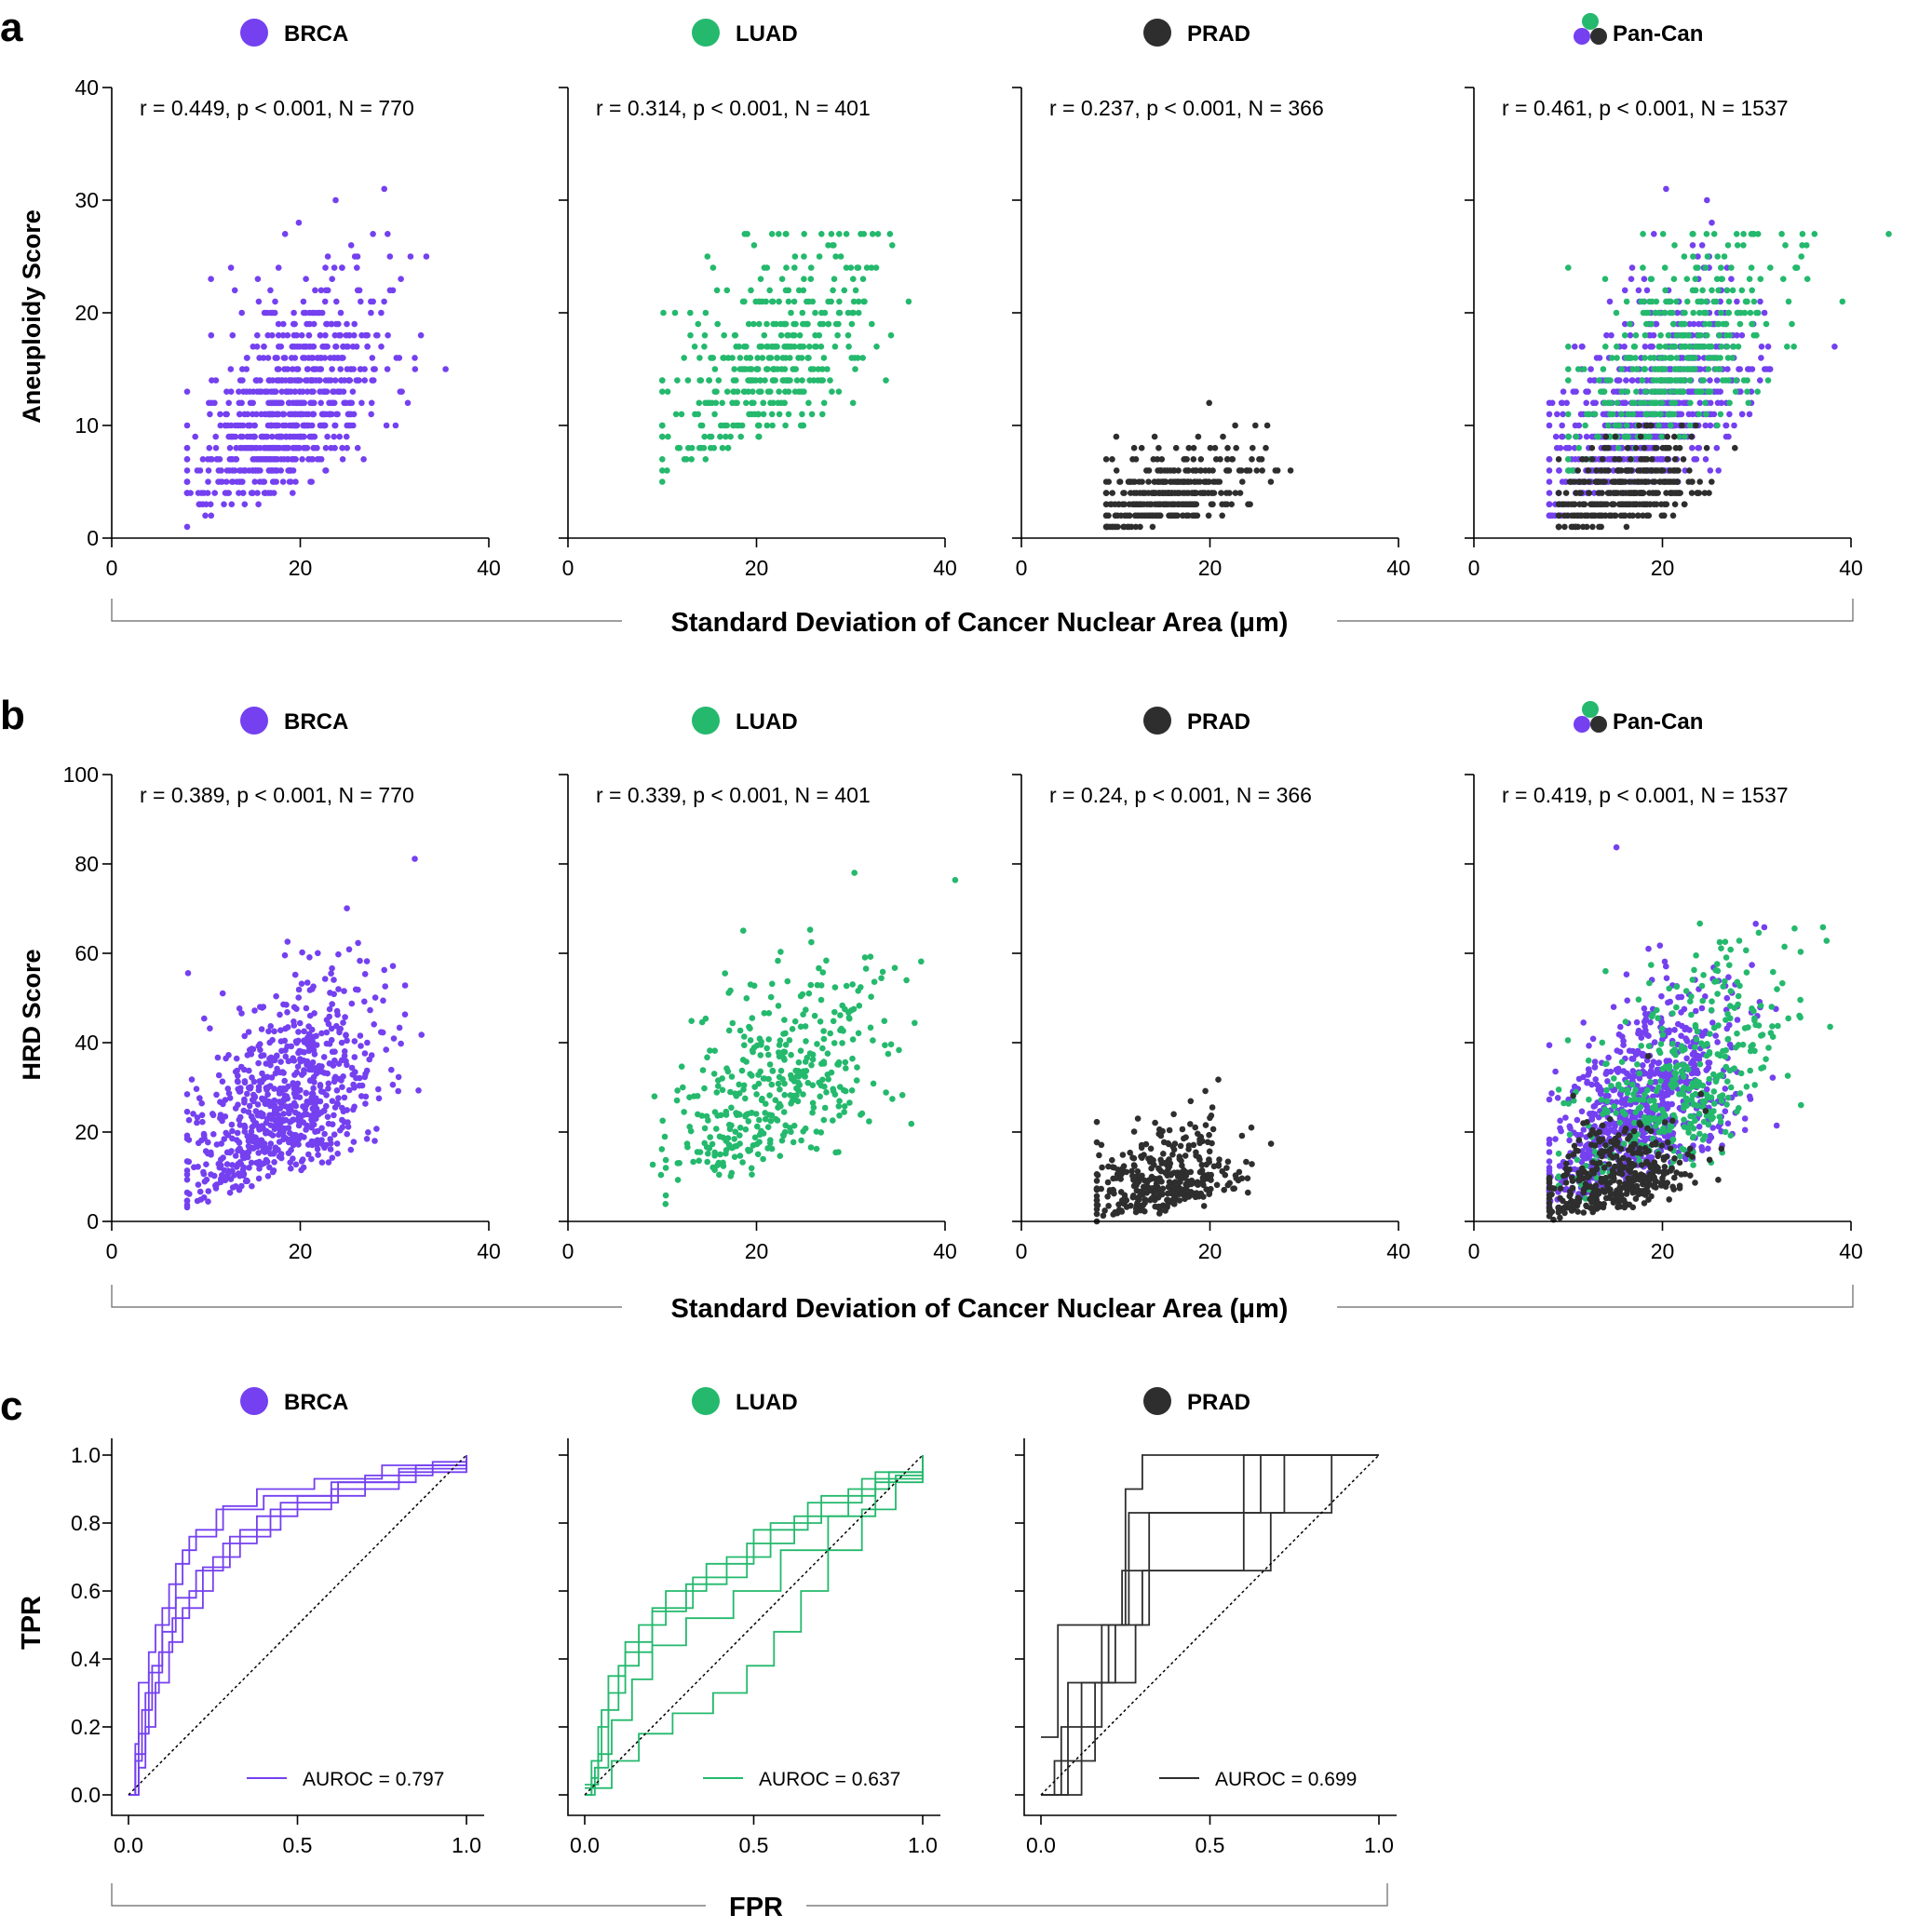 This screenshot has height=1928, width=1932. I want to click on legend-dot, so click(254, 33).